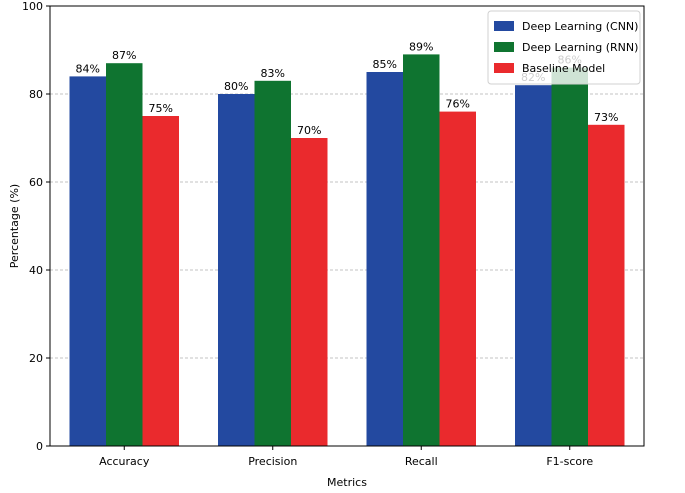  What do you see at coordinates (36, 226) in the screenshot?
I see `y-axis-ticks: 0 20 40 60 80 100` at bounding box center [36, 226].